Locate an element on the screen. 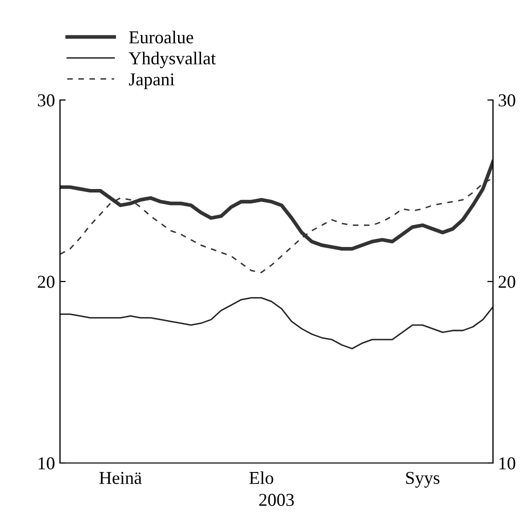 The height and width of the screenshot is (515, 528). x-axis-title: 2003 is located at coordinates (276, 500).